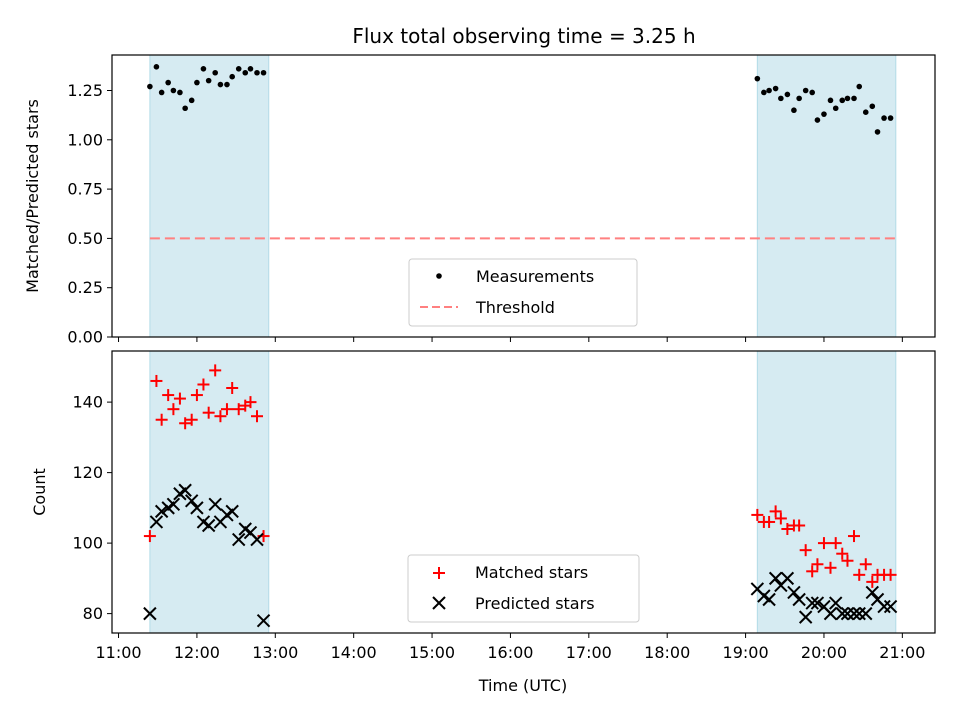 This screenshot has height=720, width=960. Describe the element at coordinates (522, 685) in the screenshot. I see `x-axis-label: Time (UTC)` at that location.